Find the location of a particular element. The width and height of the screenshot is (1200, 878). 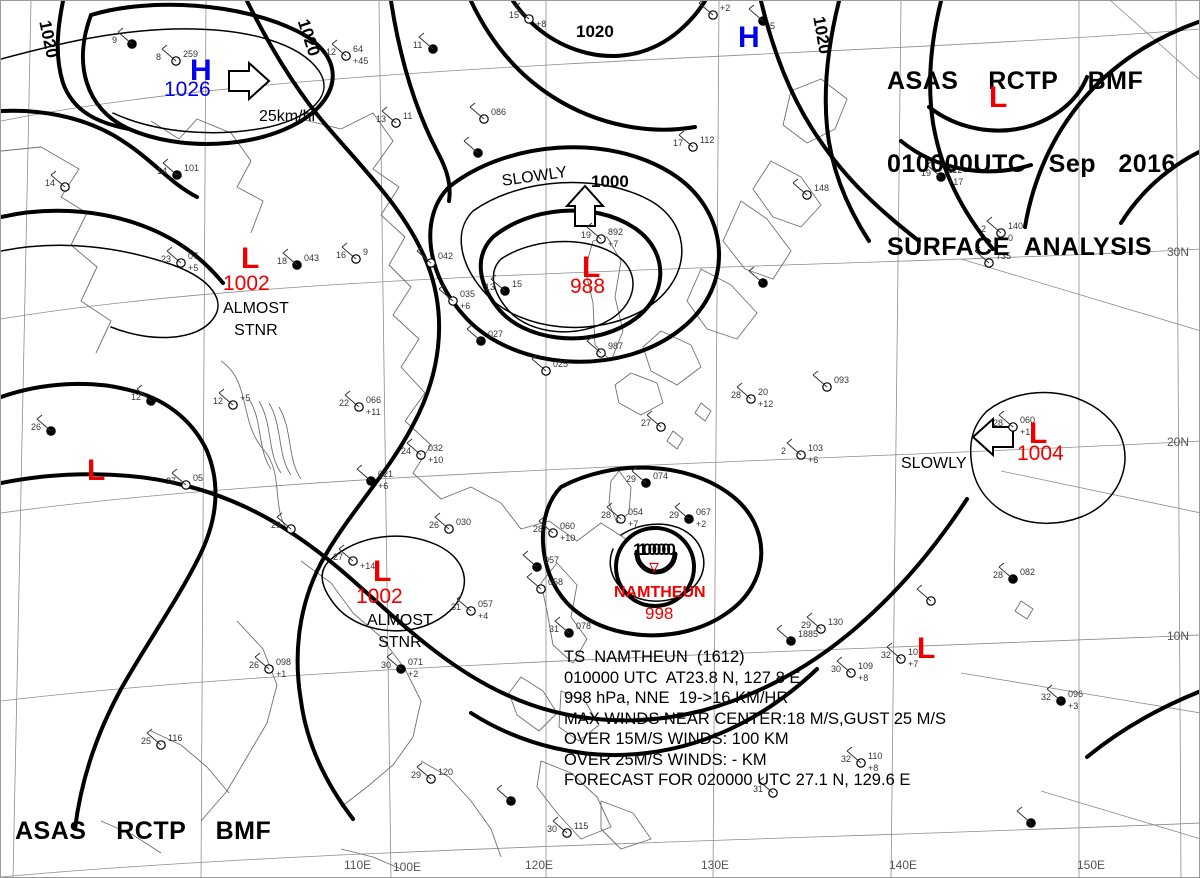

station-plot: 28 082 is located at coordinates (1014, 573).